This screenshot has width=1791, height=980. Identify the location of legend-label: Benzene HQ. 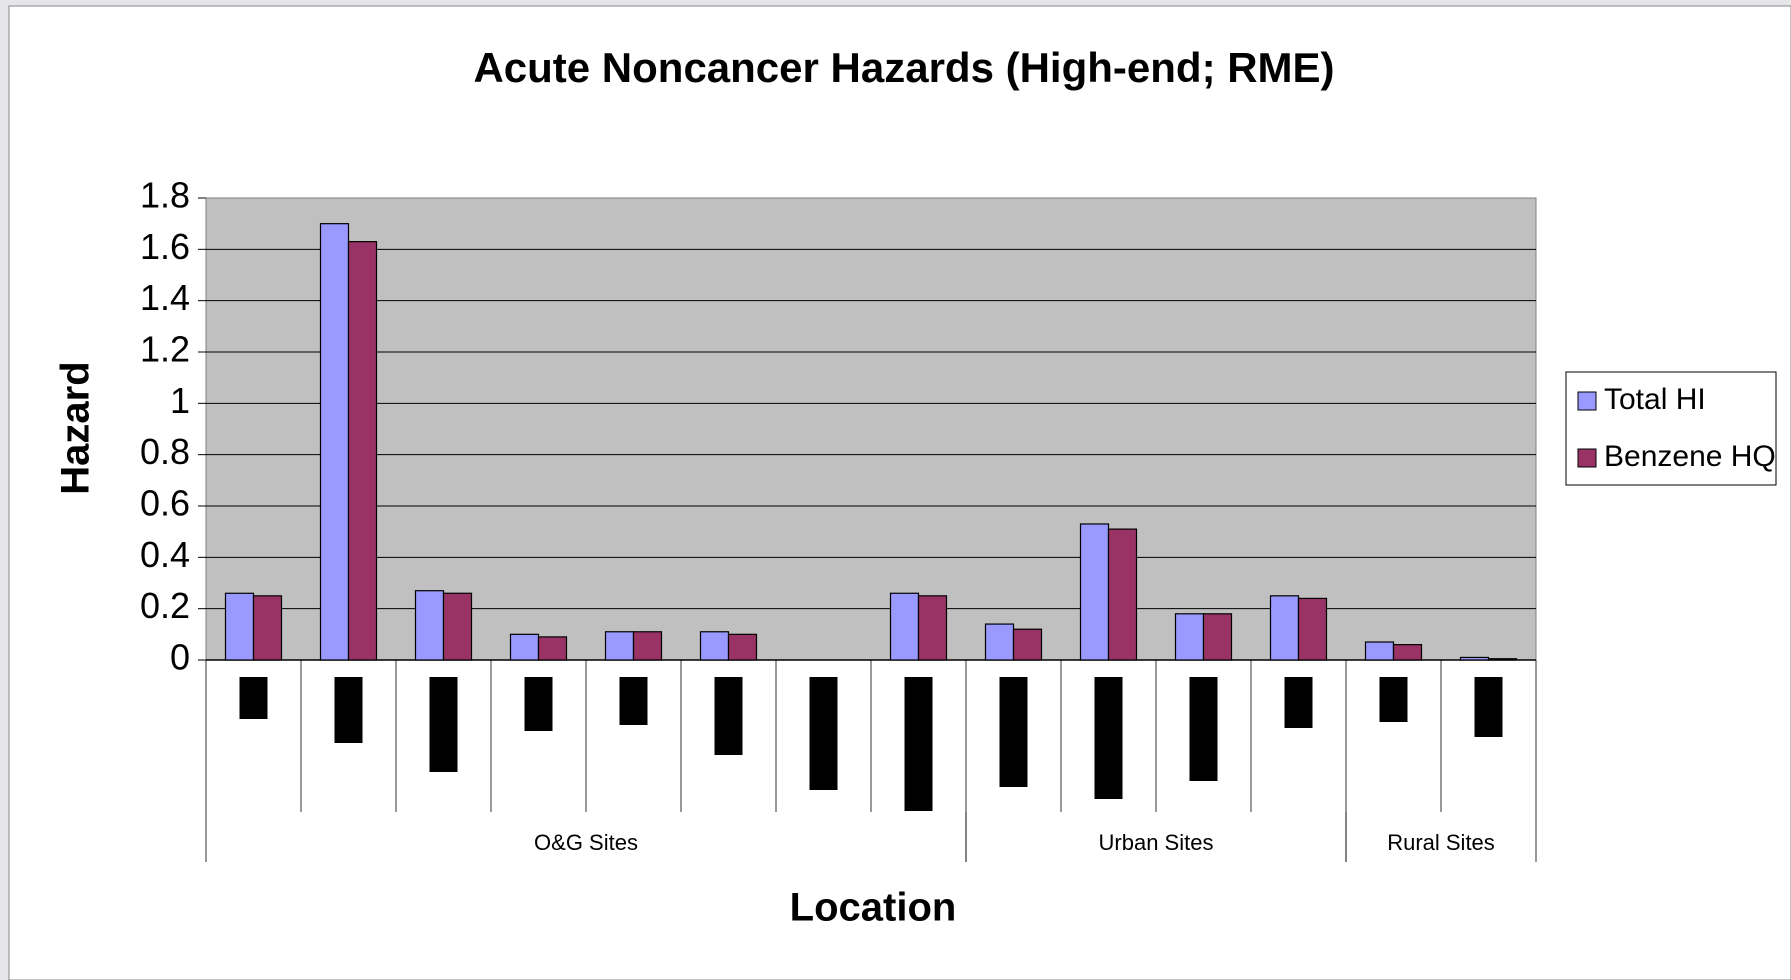
(1690, 456).